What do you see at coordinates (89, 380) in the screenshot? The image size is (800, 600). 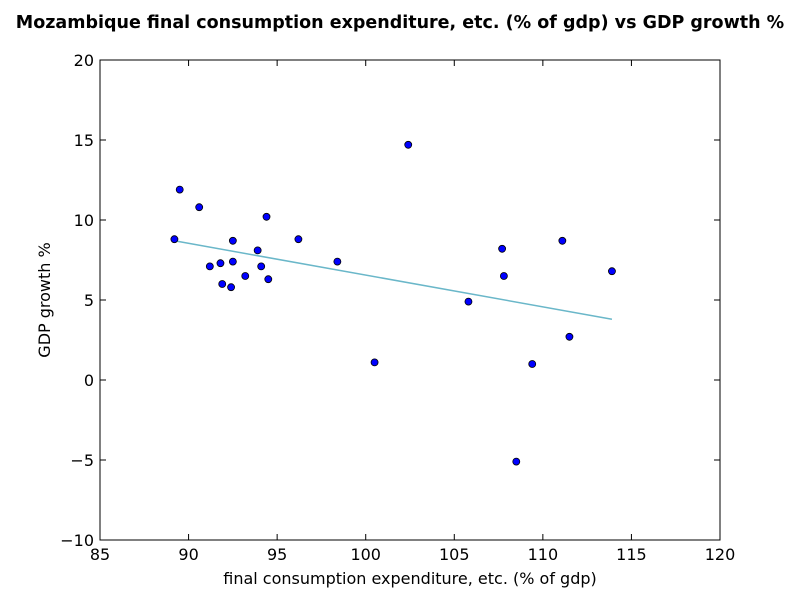 I see `y-tick-label: 0` at bounding box center [89, 380].